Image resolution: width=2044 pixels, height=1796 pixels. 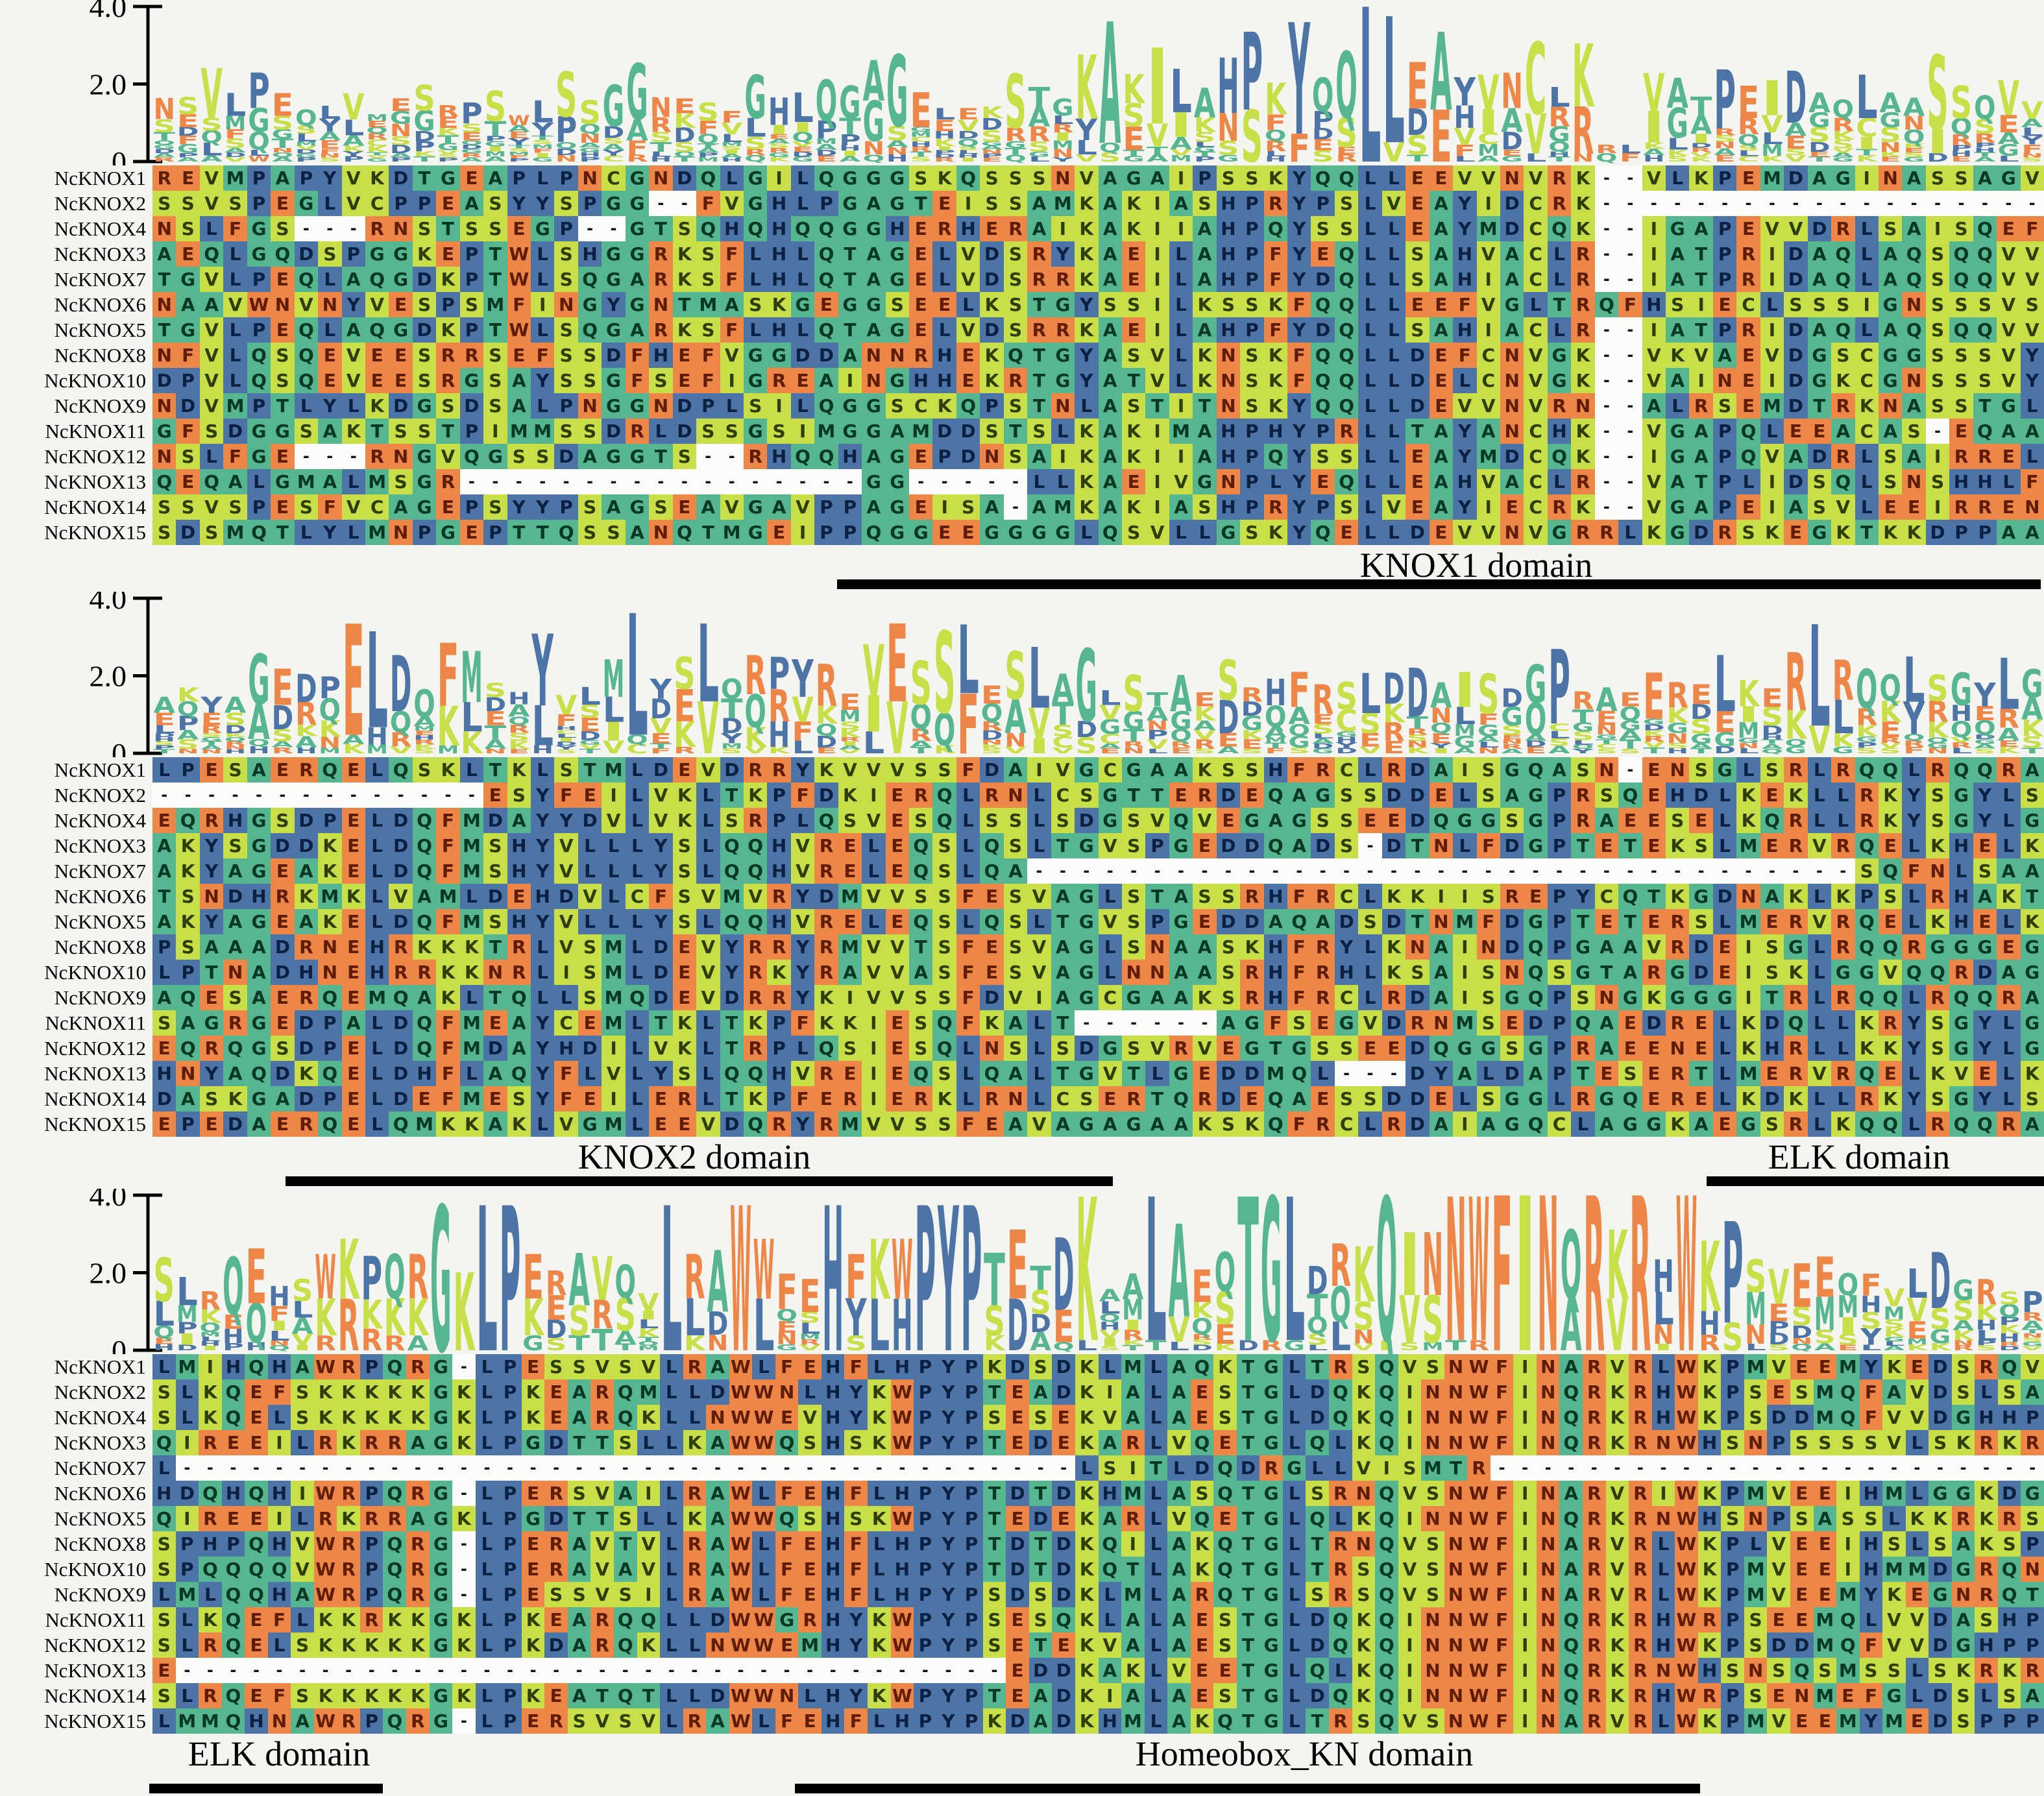 I want to click on residue-cell: N, so click(x=1063, y=406).